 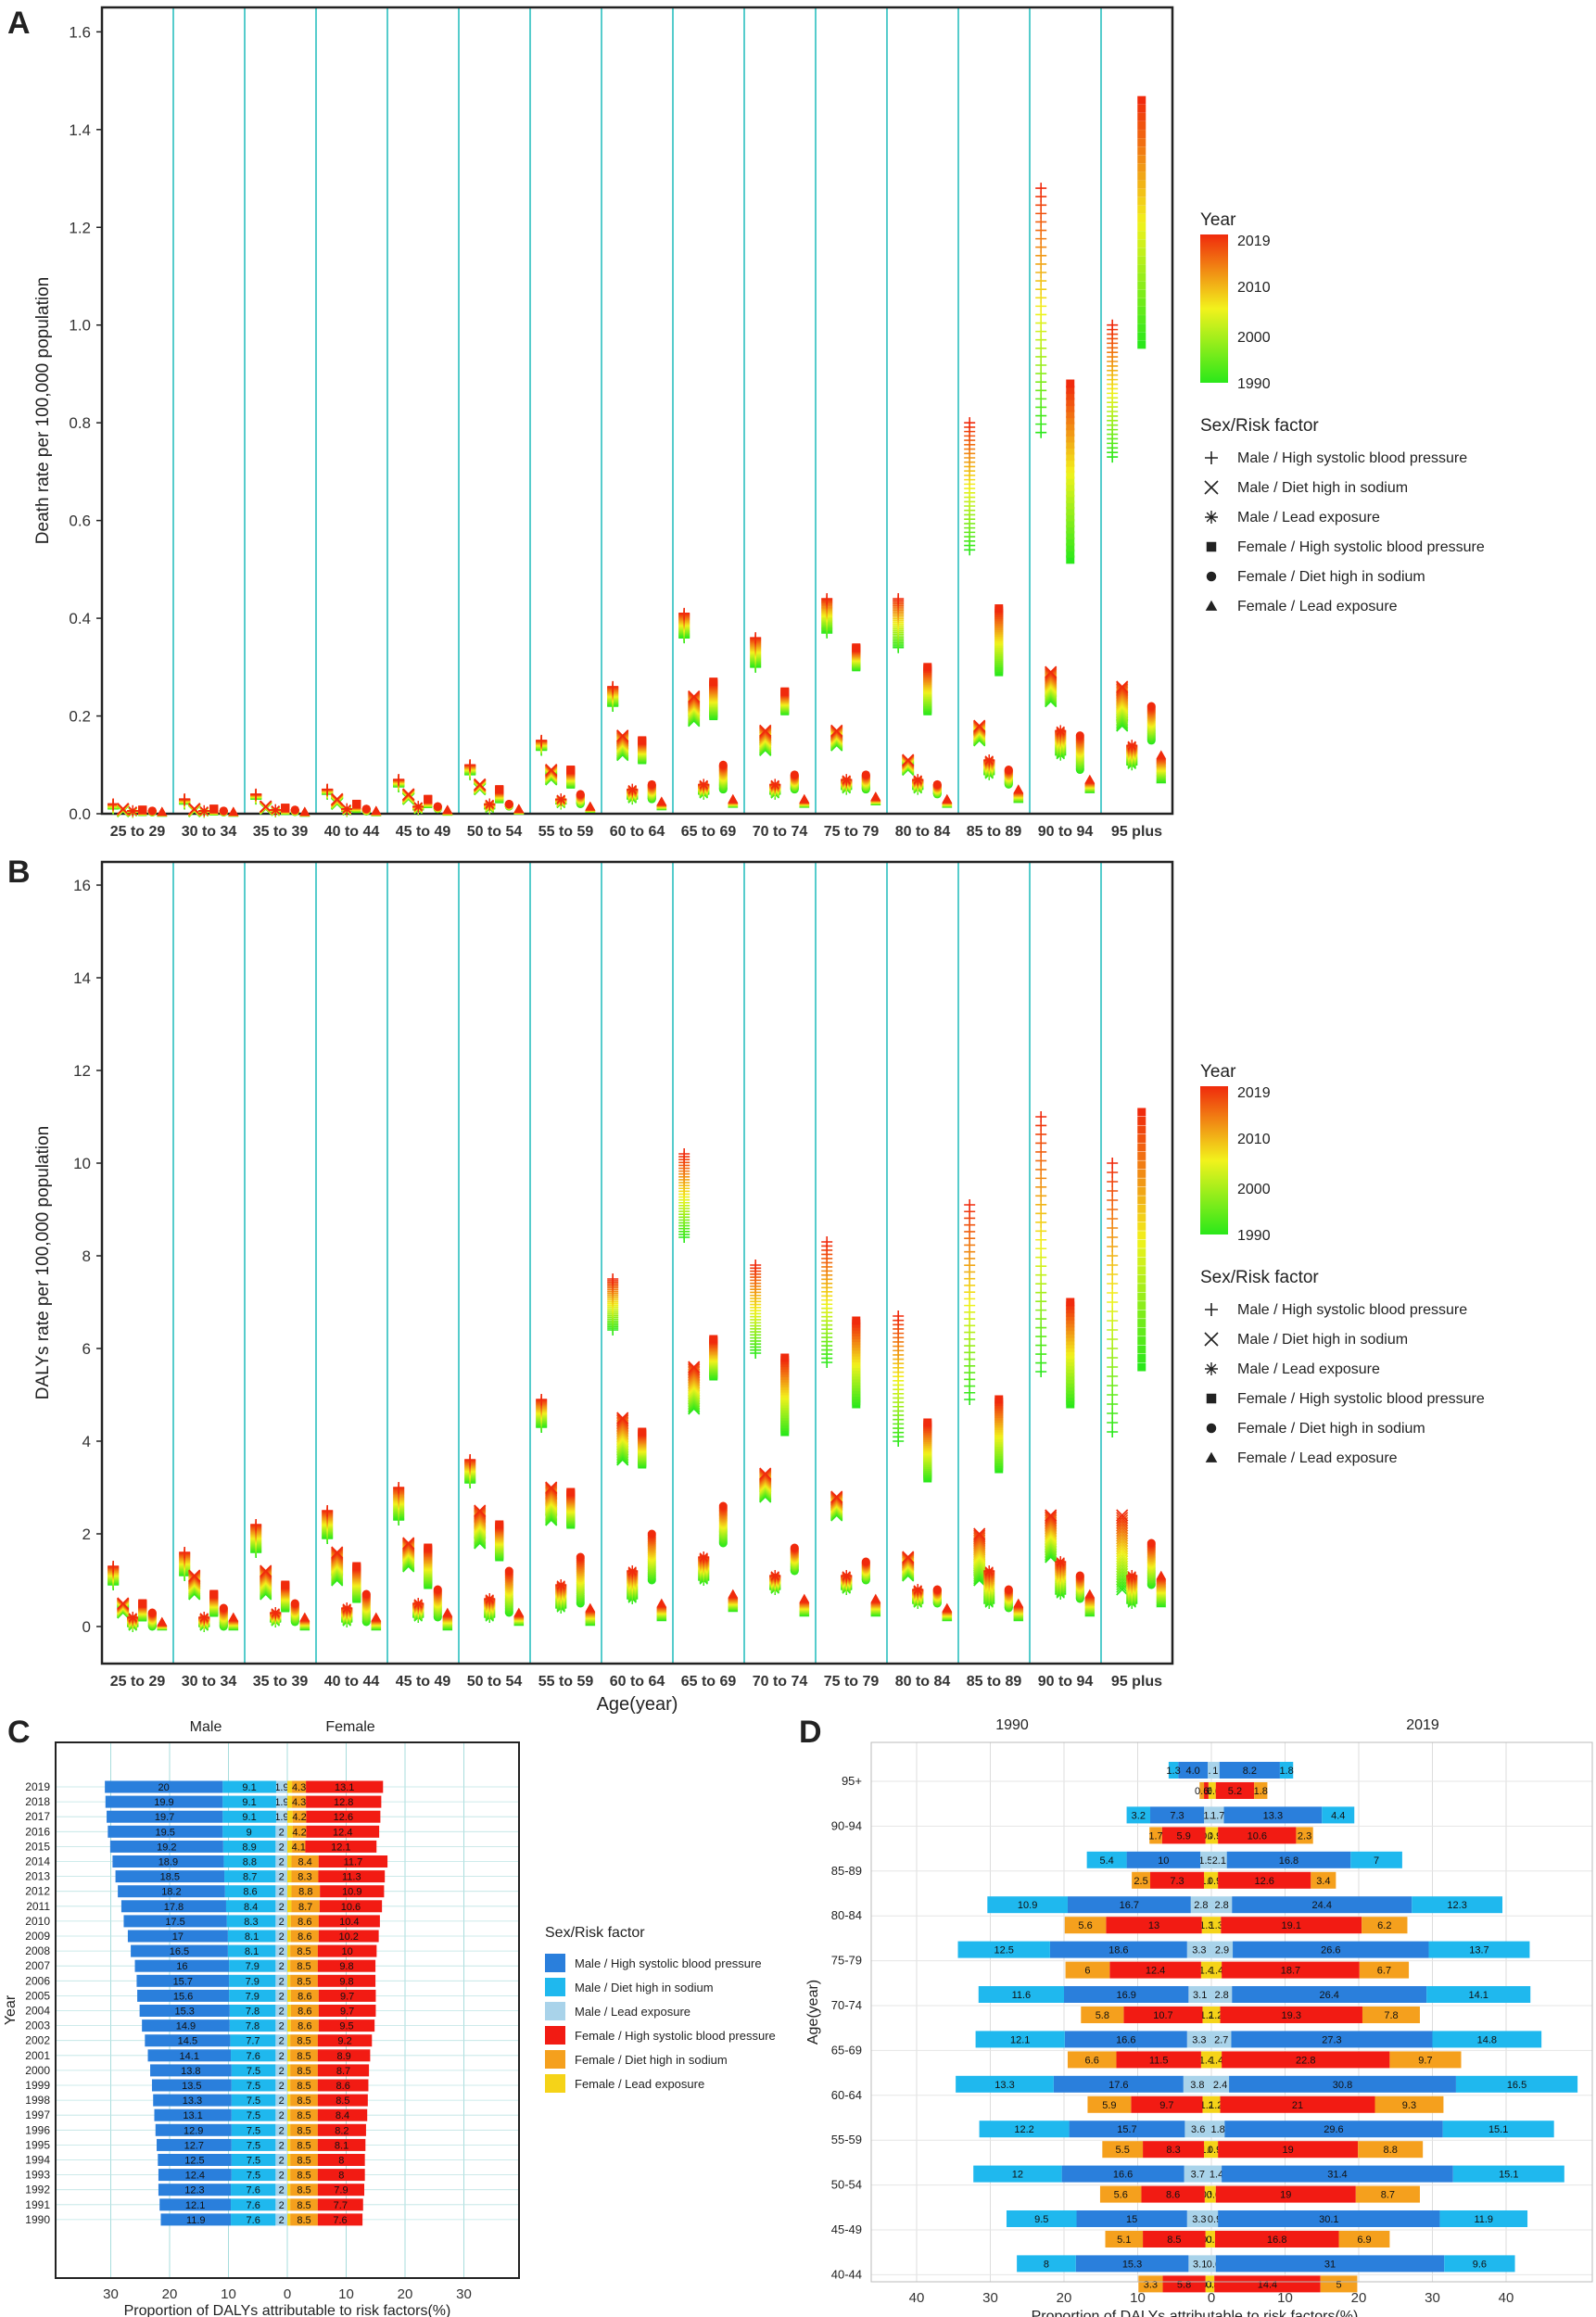 I want to click on y-tick-label: 10, so click(x=82, y=1163).